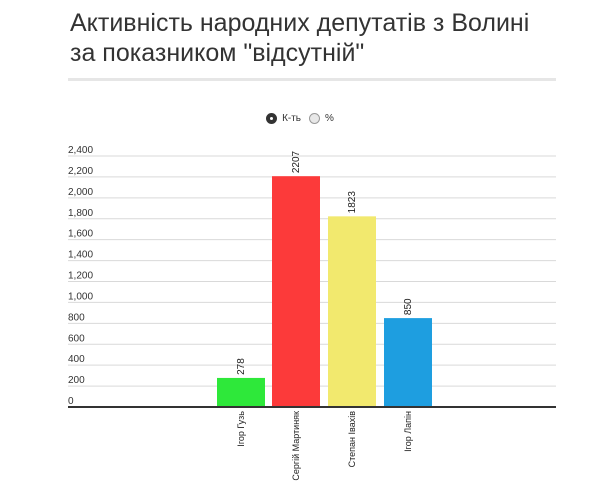 This screenshot has height=501, width=600. I want to click on toggle-option-percent: %, so click(321, 118).